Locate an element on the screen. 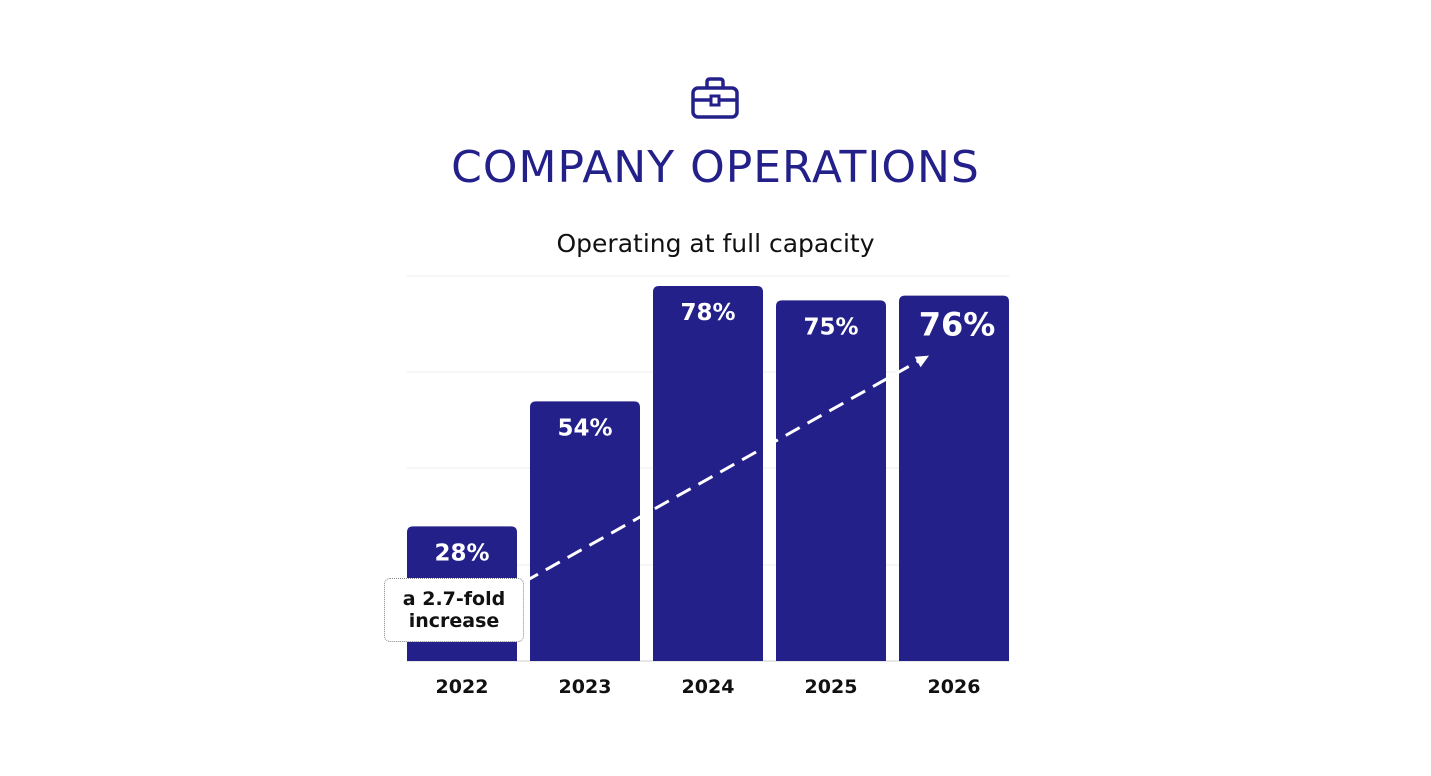  trend-arrow is located at coordinates (726, 469).